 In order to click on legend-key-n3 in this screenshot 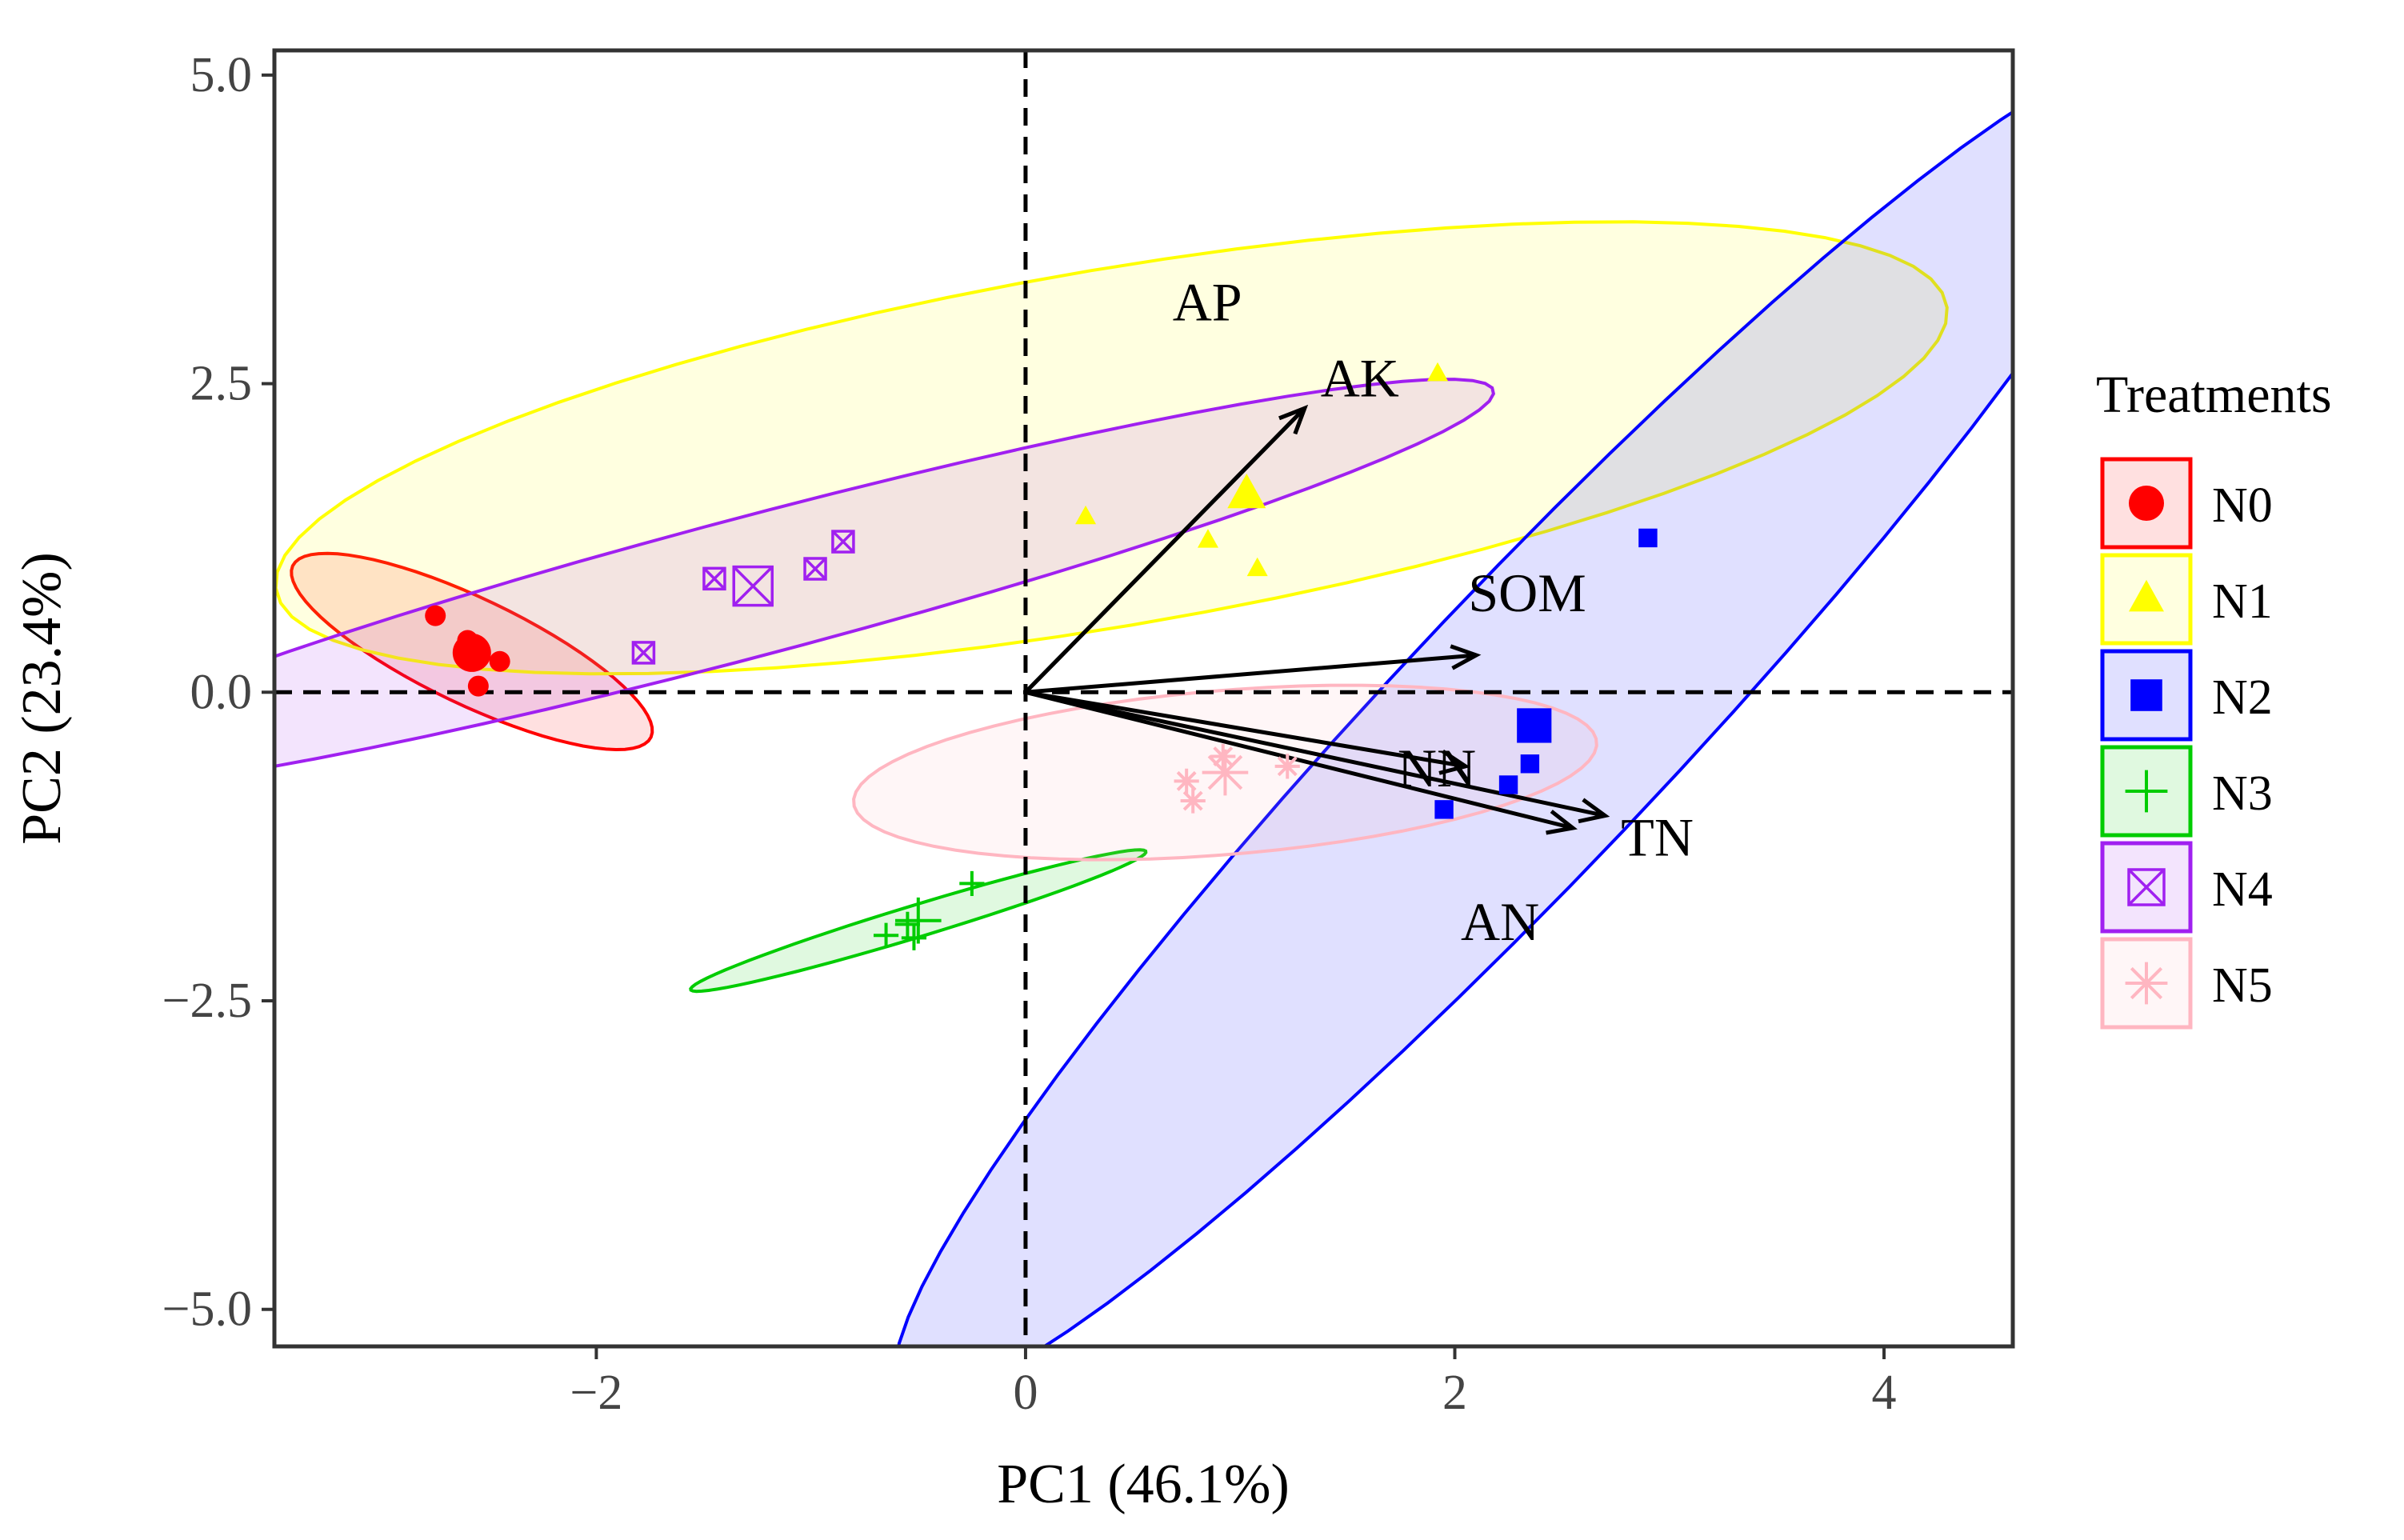, I will do `click(2146, 791)`.